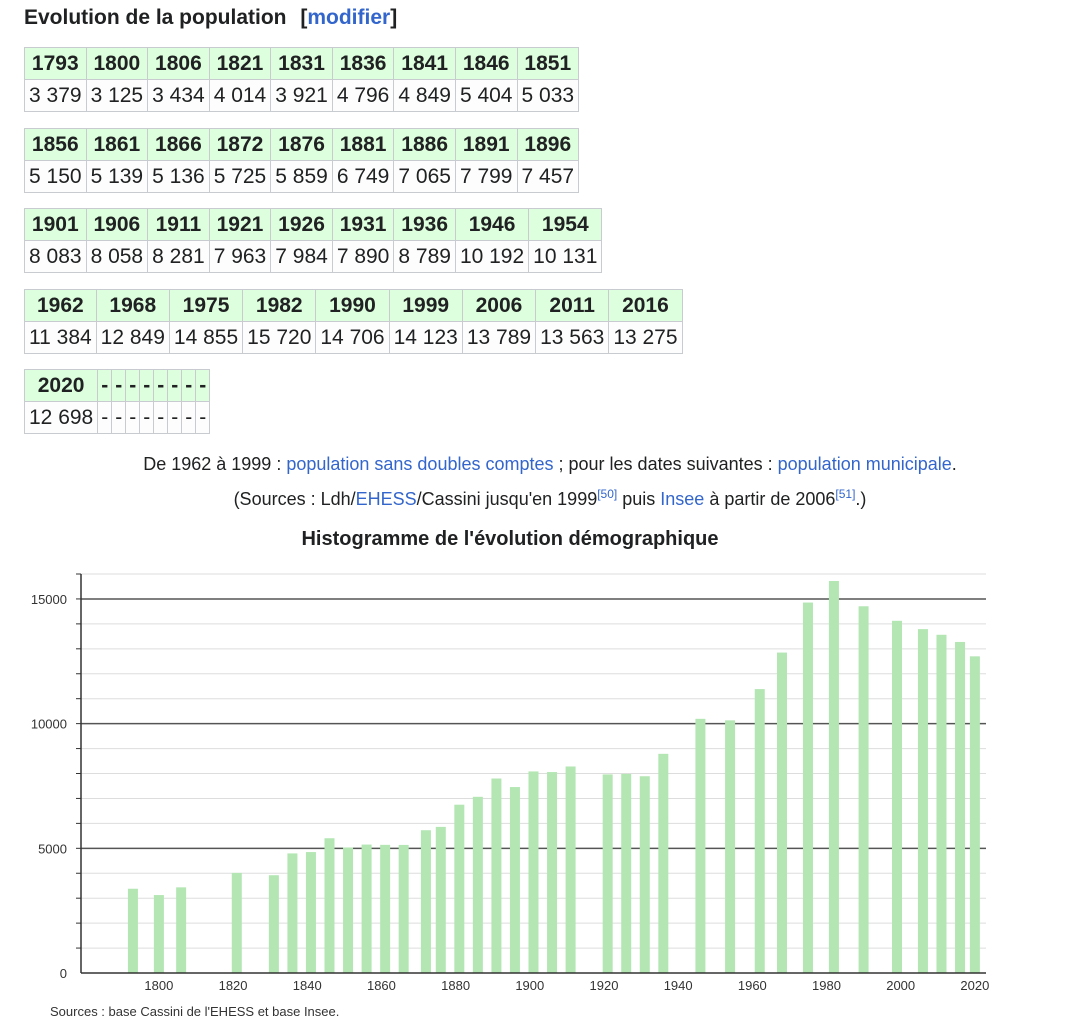  I want to click on year-cell: 1926, so click(301, 224).